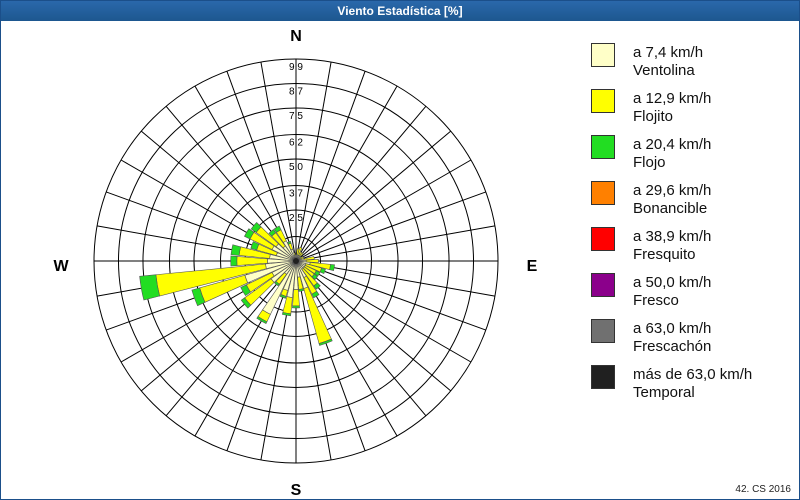  I want to click on legend-item: a 38,9 km/h Fresquito, so click(691, 248).